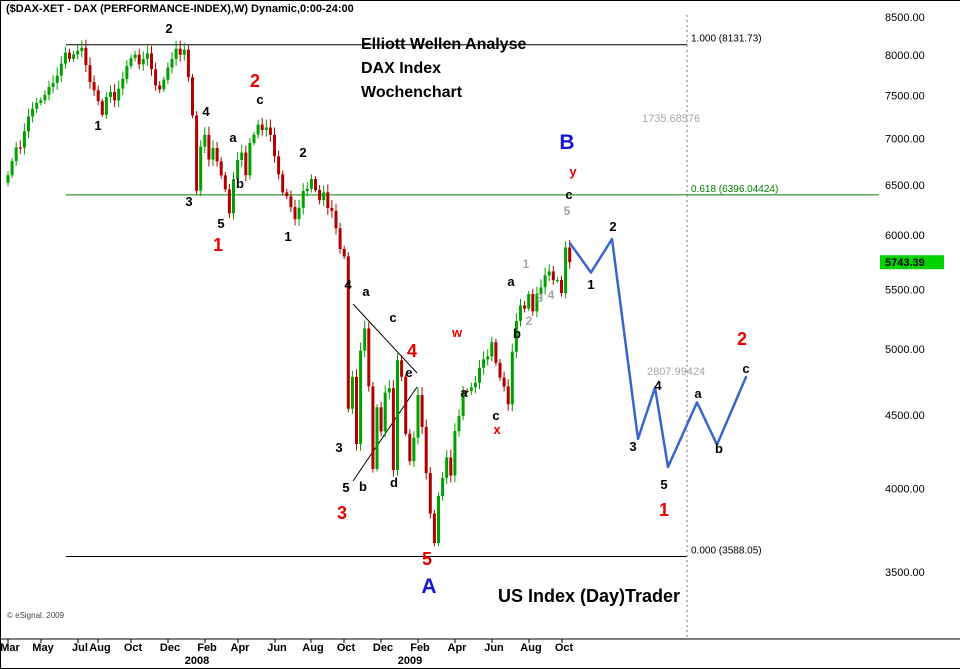  Describe the element at coordinates (566, 142) in the screenshot. I see `wave-label: B` at that location.